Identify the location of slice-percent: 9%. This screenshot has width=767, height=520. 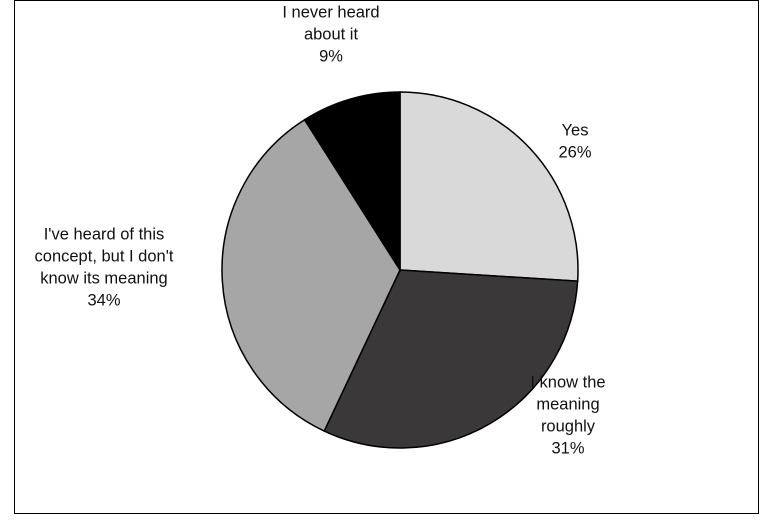
(331, 56).